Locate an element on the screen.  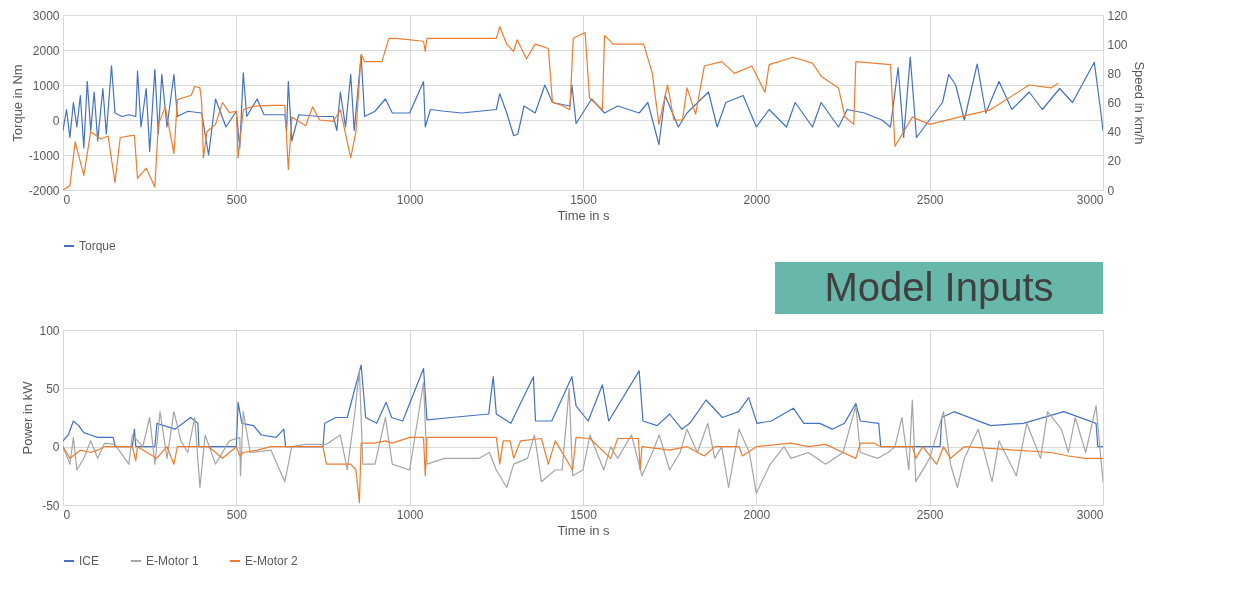
y2-tick-label: 120 is located at coordinates (1117, 15).